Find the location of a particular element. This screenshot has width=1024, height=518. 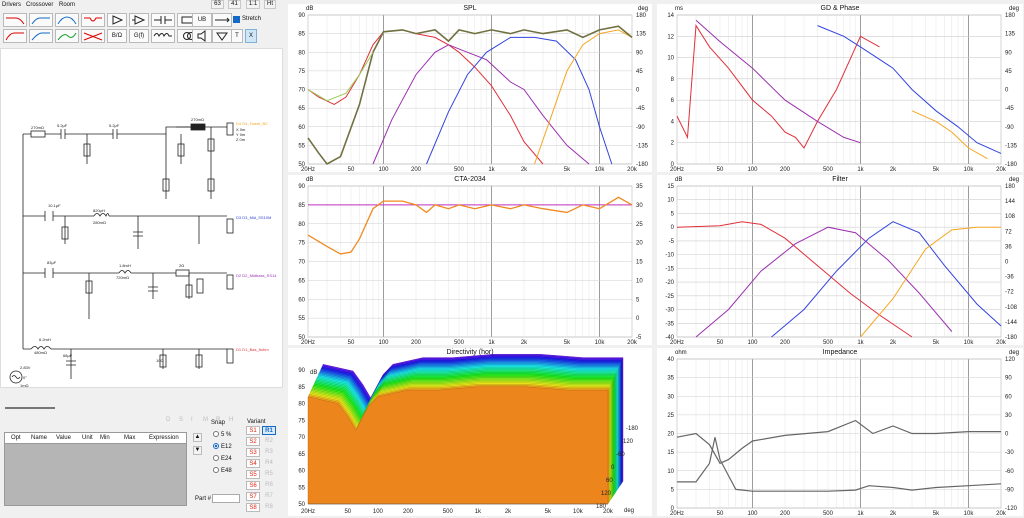

gf-button: G(f) is located at coordinates (139, 36).